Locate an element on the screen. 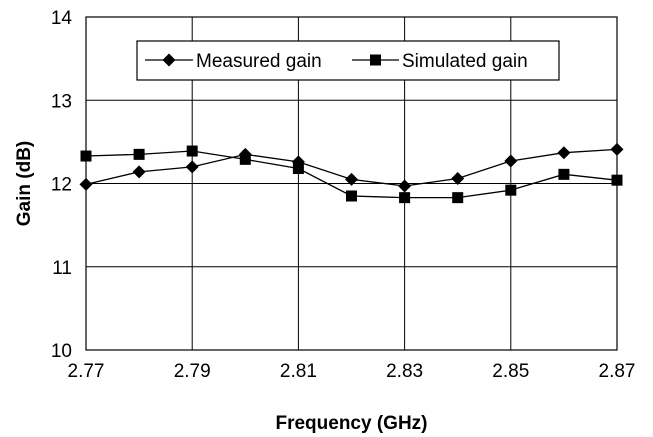 The height and width of the screenshot is (437, 653). y-tick-label: 12 is located at coordinates (61, 185).